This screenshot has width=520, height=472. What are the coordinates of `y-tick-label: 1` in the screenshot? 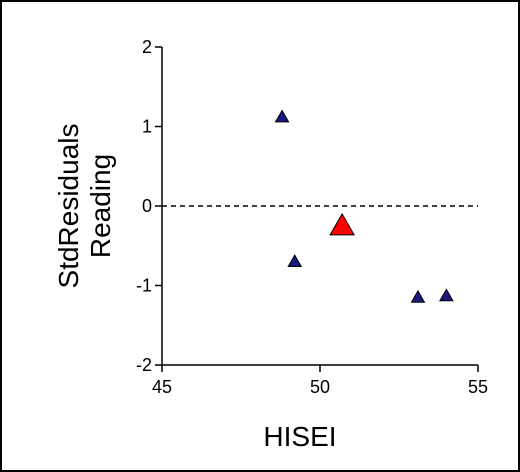 It's located at (147, 127).